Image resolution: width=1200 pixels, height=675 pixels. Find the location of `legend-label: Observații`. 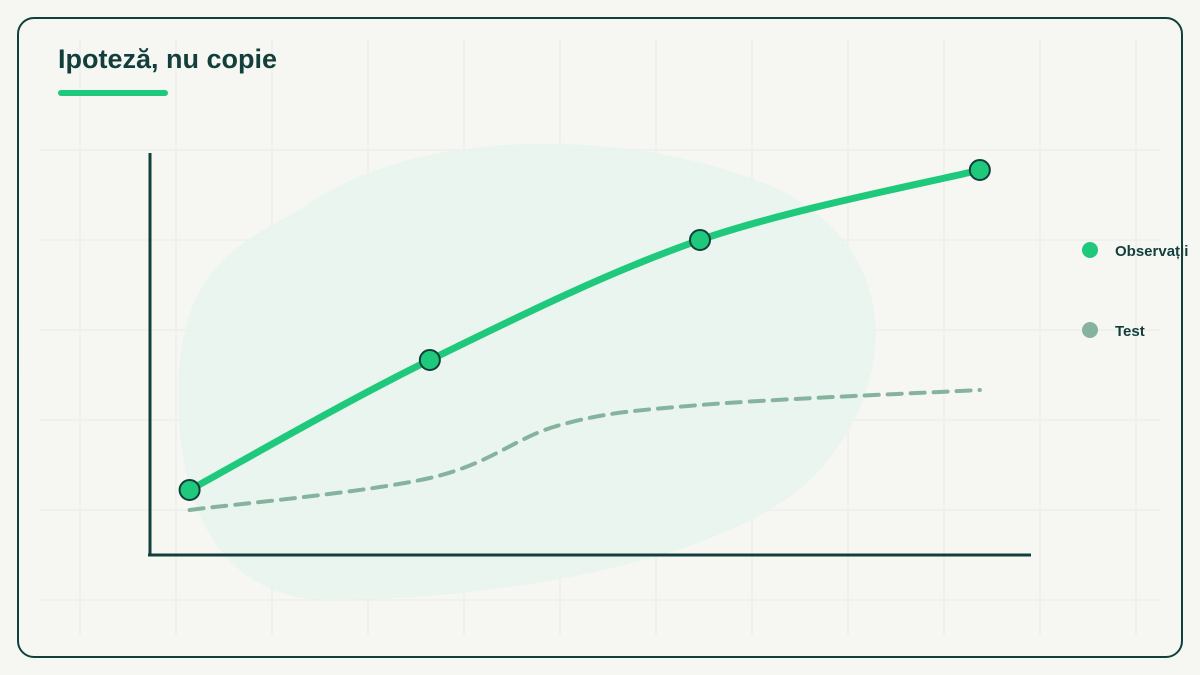

legend-label: Observații is located at coordinates (1151, 251).